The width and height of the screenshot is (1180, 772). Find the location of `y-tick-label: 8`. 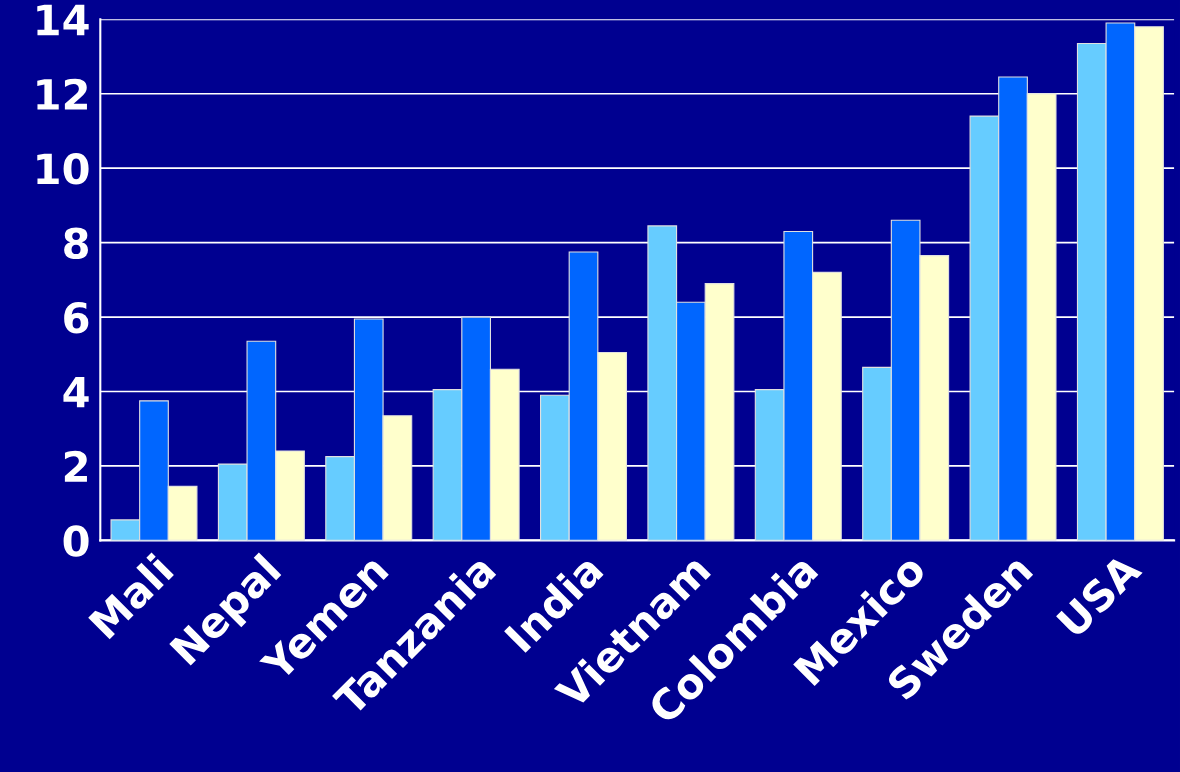

y-tick-label: 8 is located at coordinates (76, 243).